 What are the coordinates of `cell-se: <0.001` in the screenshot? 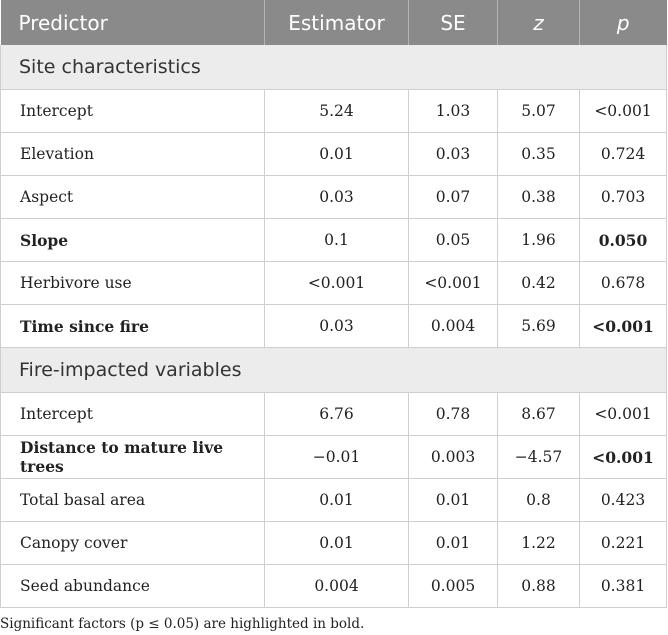 It's located at (453, 283).